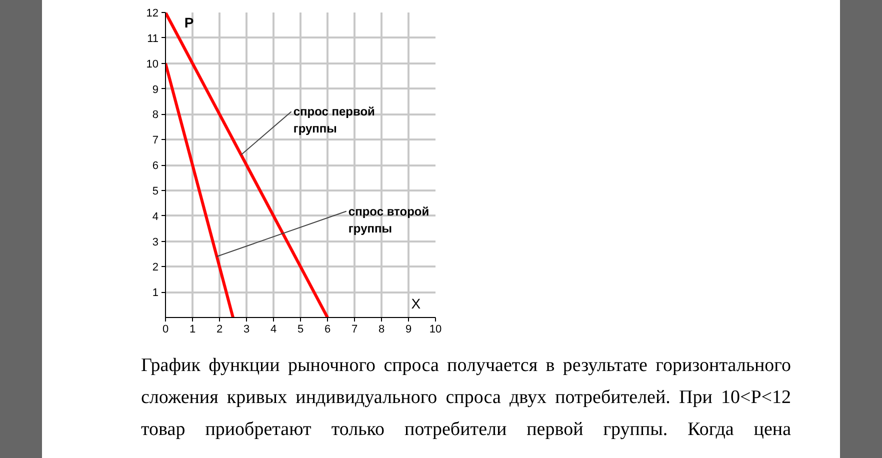 The width and height of the screenshot is (882, 458). Describe the element at coordinates (354, 330) in the screenshot. I see `x-tick-label: 7` at that location.